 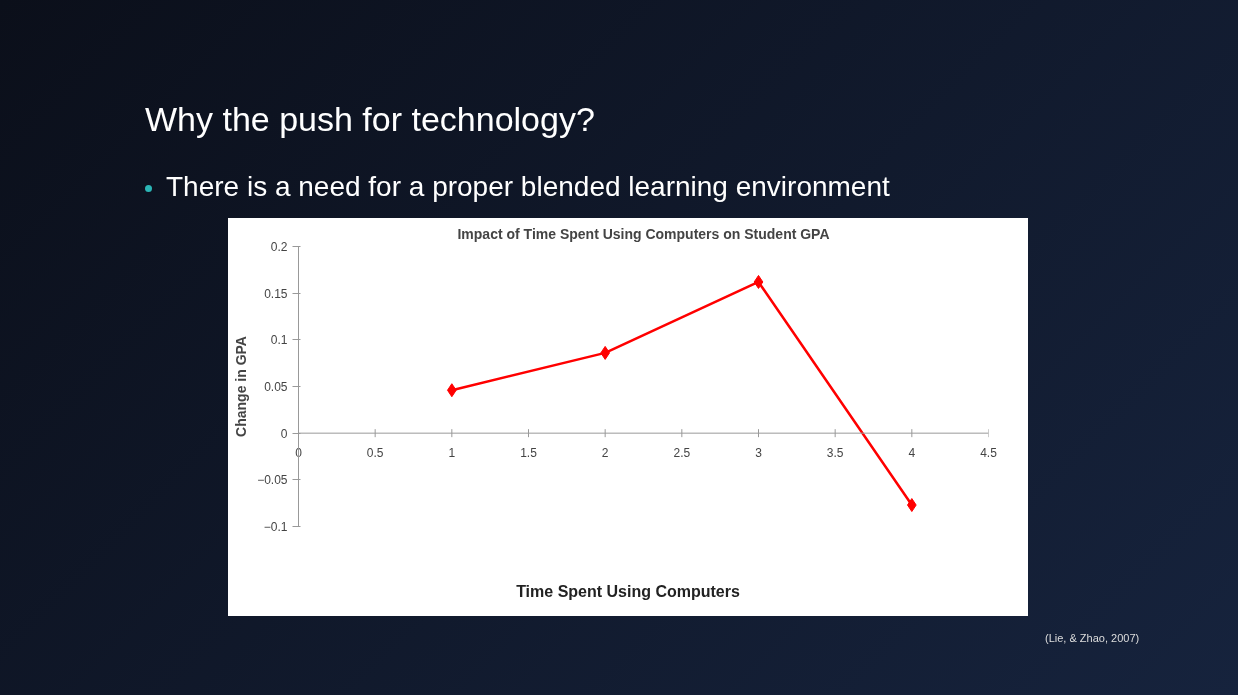 What do you see at coordinates (682, 452) in the screenshot?
I see `x-tick-label: 2.5` at bounding box center [682, 452].